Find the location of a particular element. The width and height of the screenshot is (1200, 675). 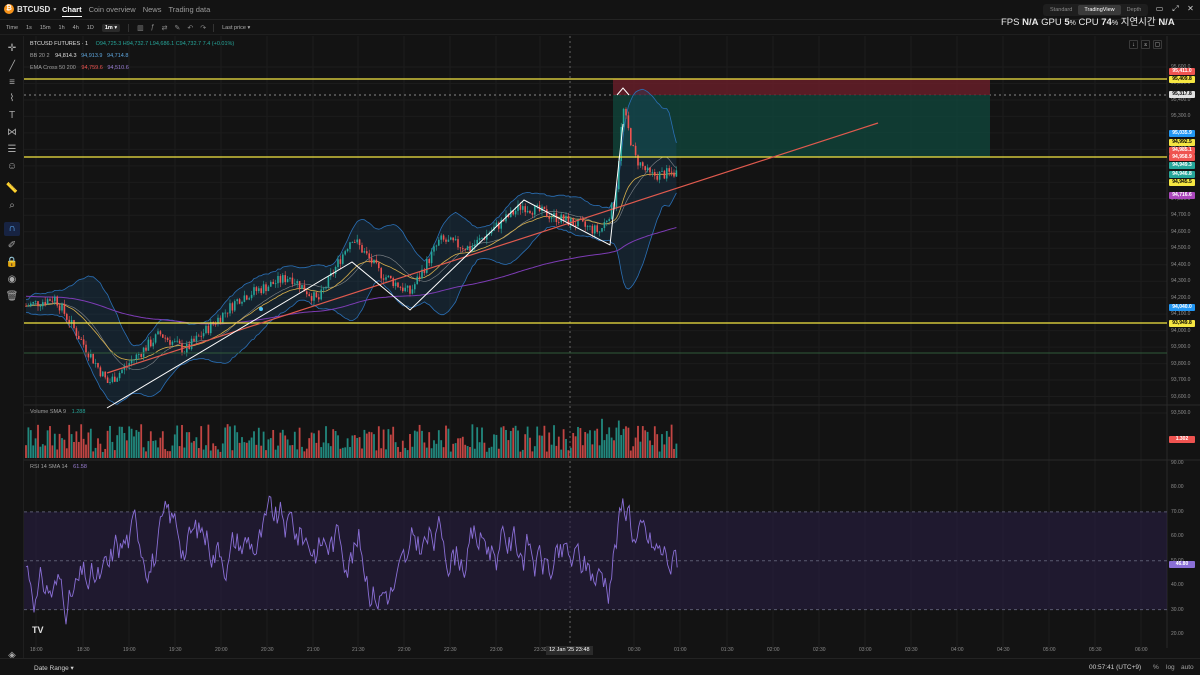

trendline-icon: ╱ is located at coordinates (12, 66).